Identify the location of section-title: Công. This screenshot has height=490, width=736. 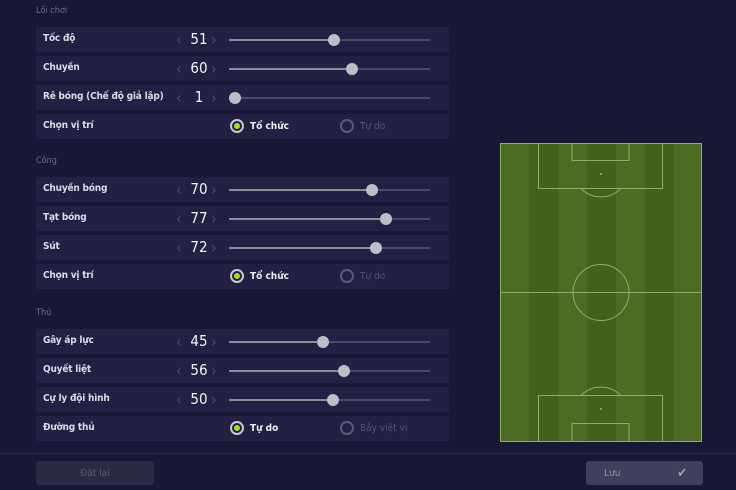
(46, 161).